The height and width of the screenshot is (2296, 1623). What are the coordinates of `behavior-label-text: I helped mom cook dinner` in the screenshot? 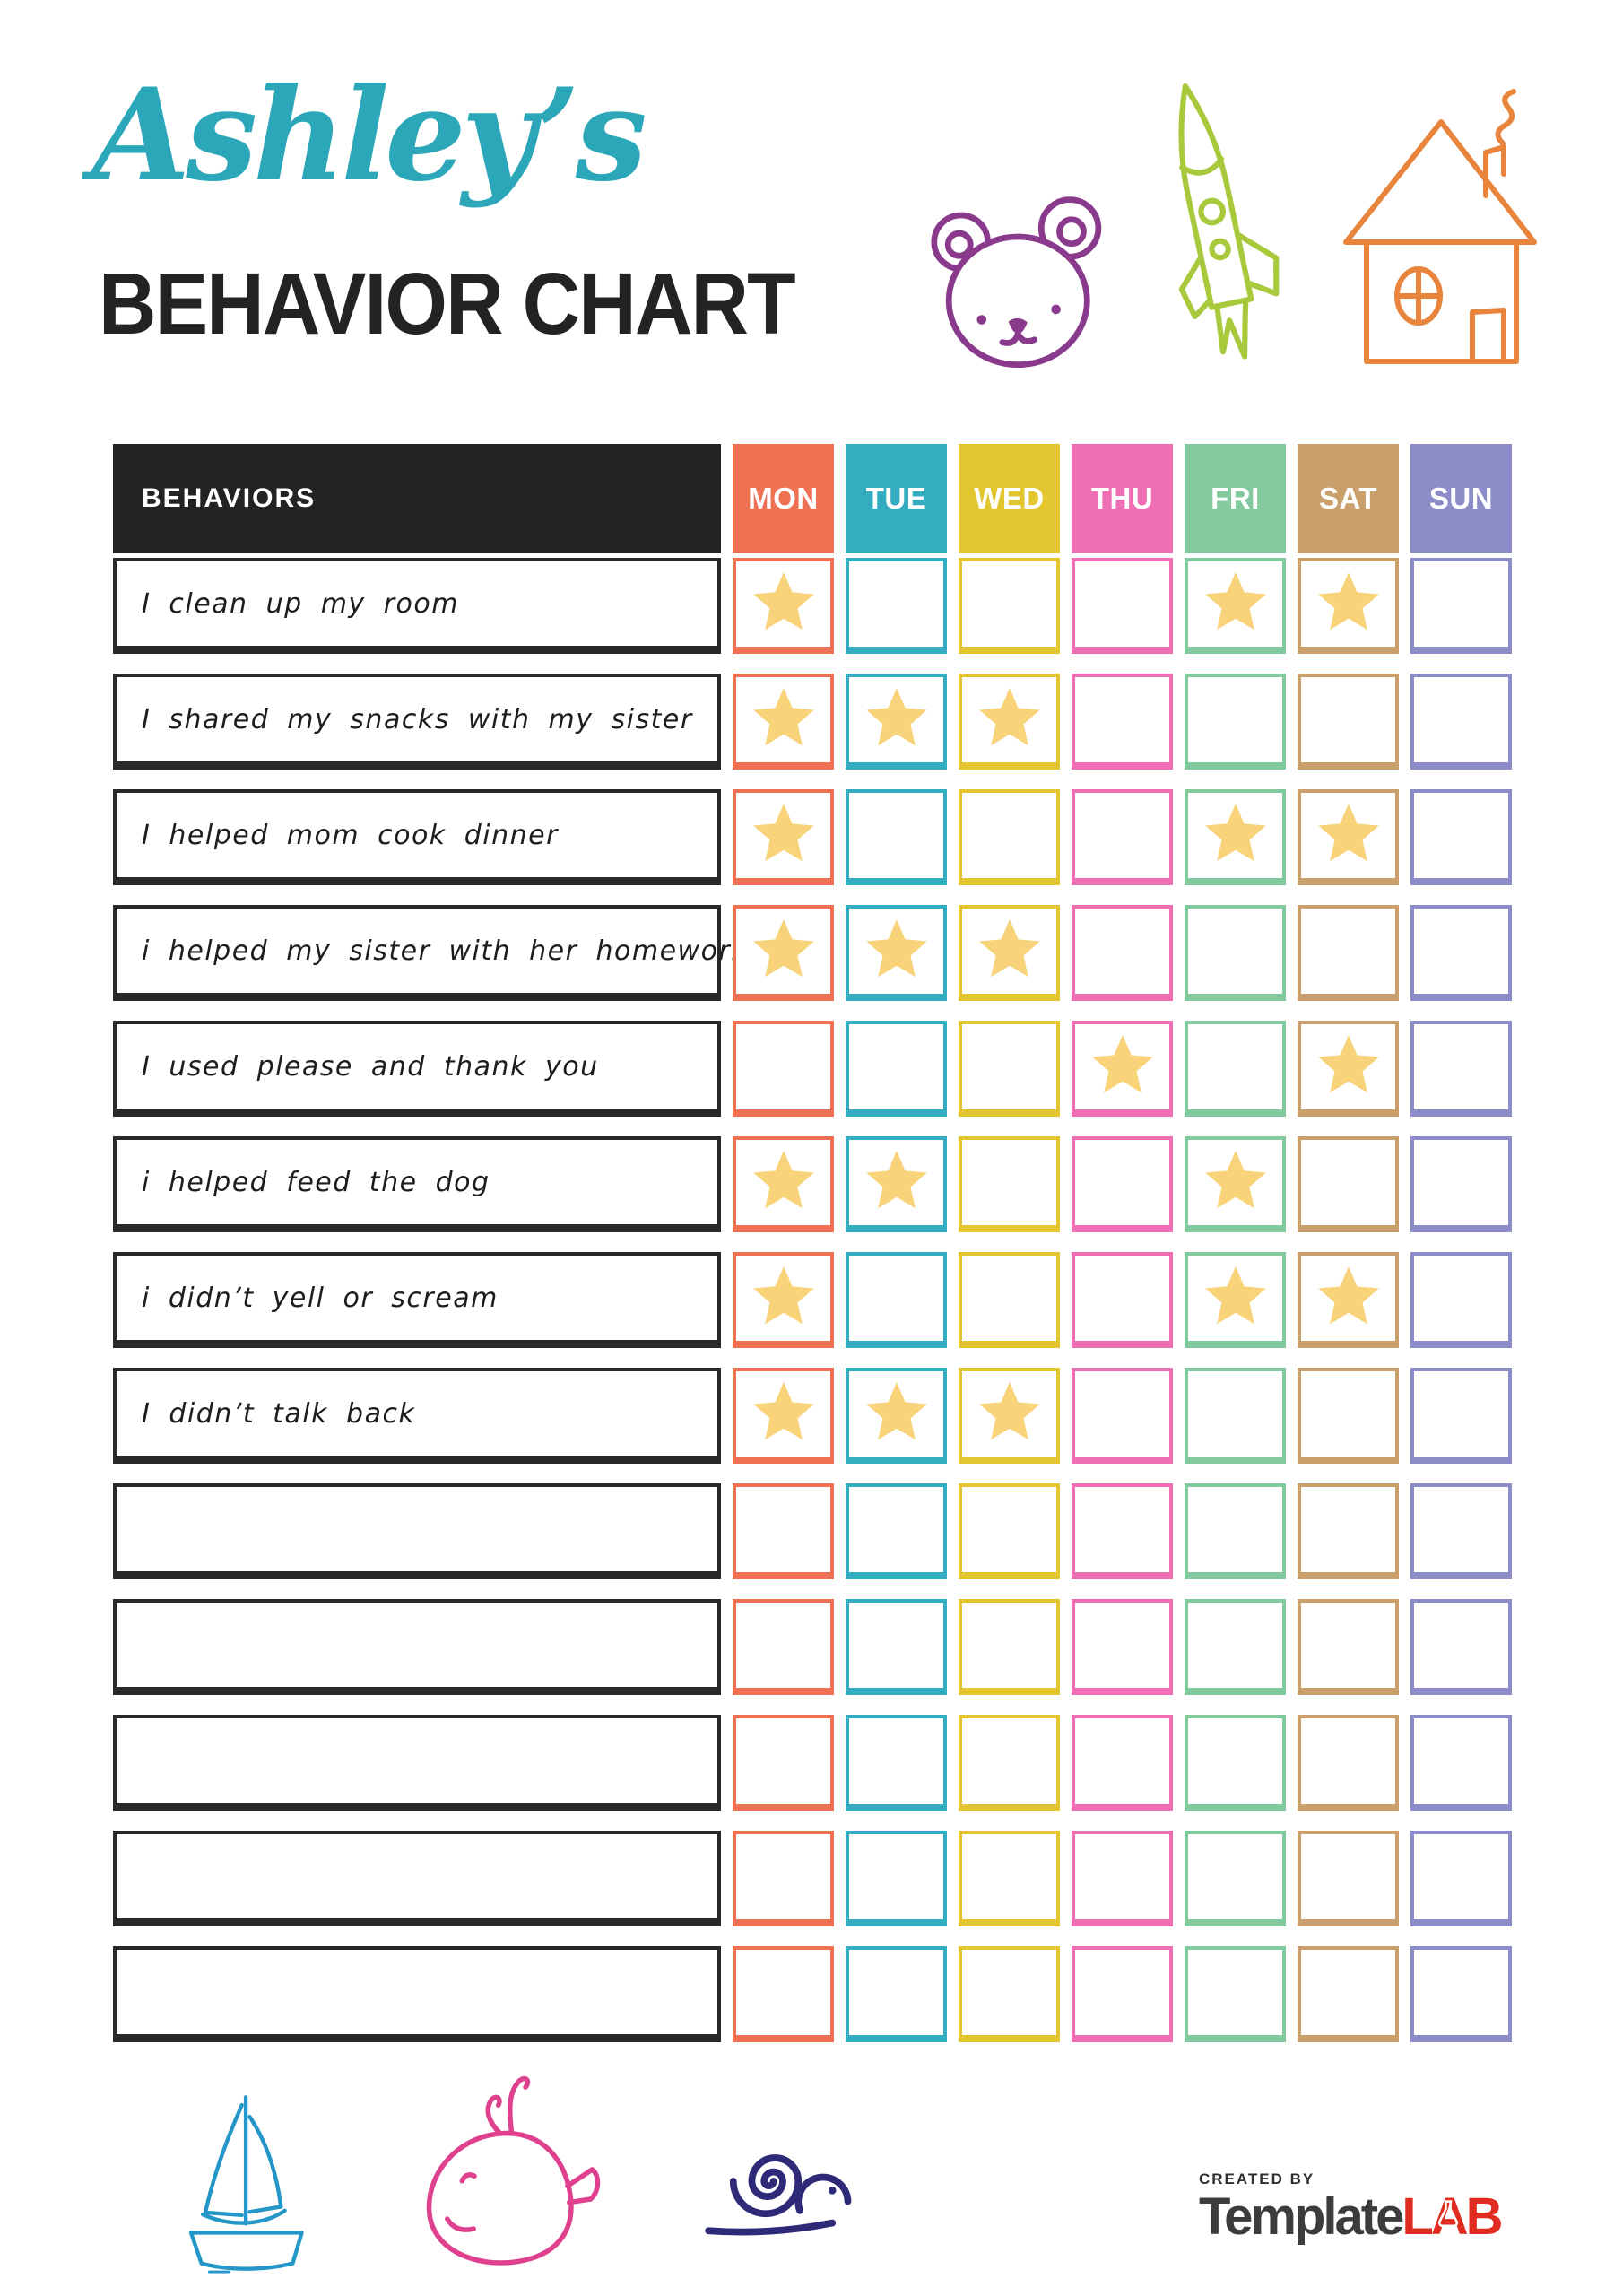 It's located at (350, 835).